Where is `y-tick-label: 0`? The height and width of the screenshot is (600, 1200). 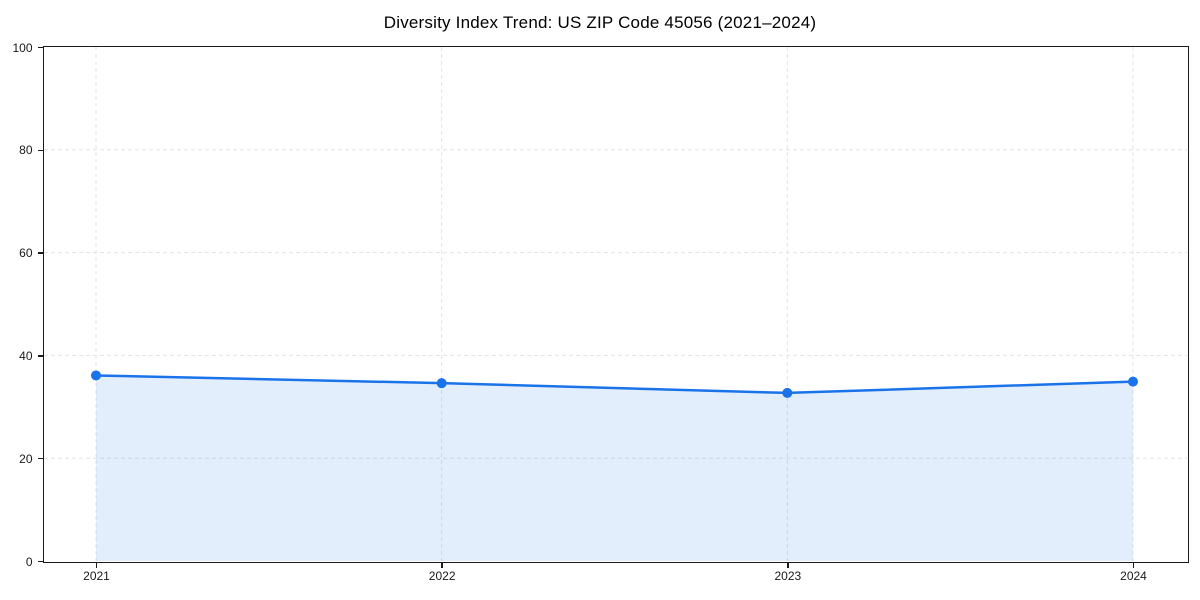 y-tick-label: 0 is located at coordinates (29, 561).